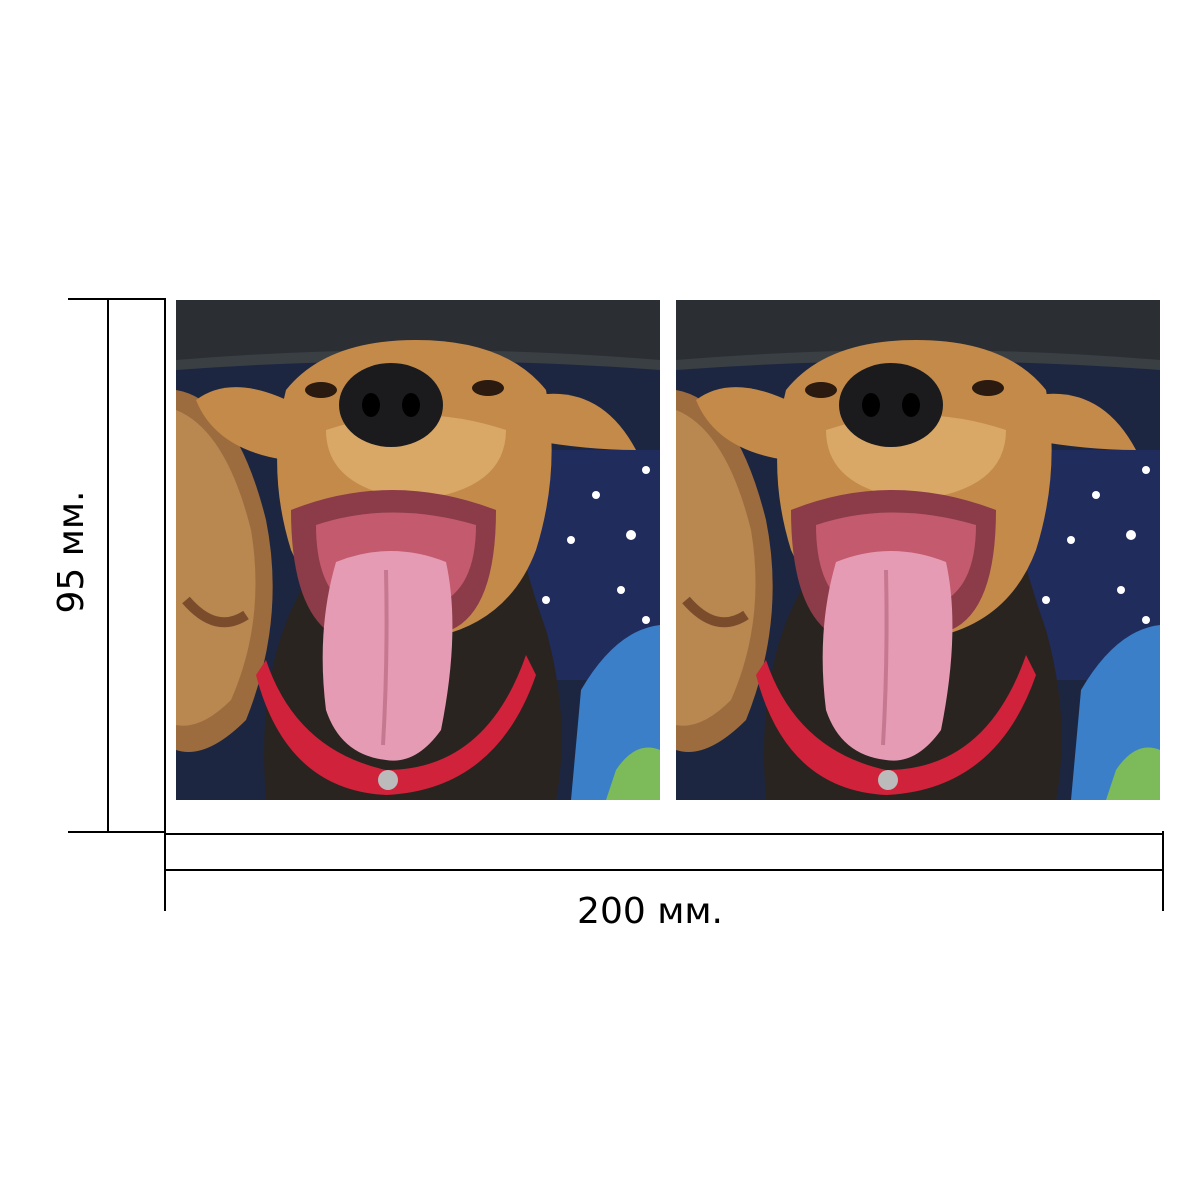  I want to click on width-dimension-right-tick, so click(1163, 871).